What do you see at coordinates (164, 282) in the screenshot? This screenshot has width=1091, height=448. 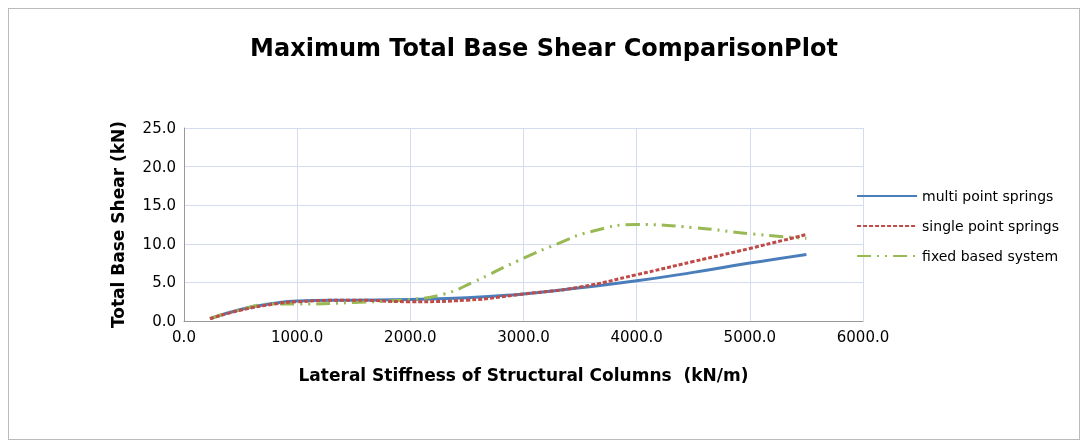 I see `y-tick-label: 5.0` at bounding box center [164, 282].